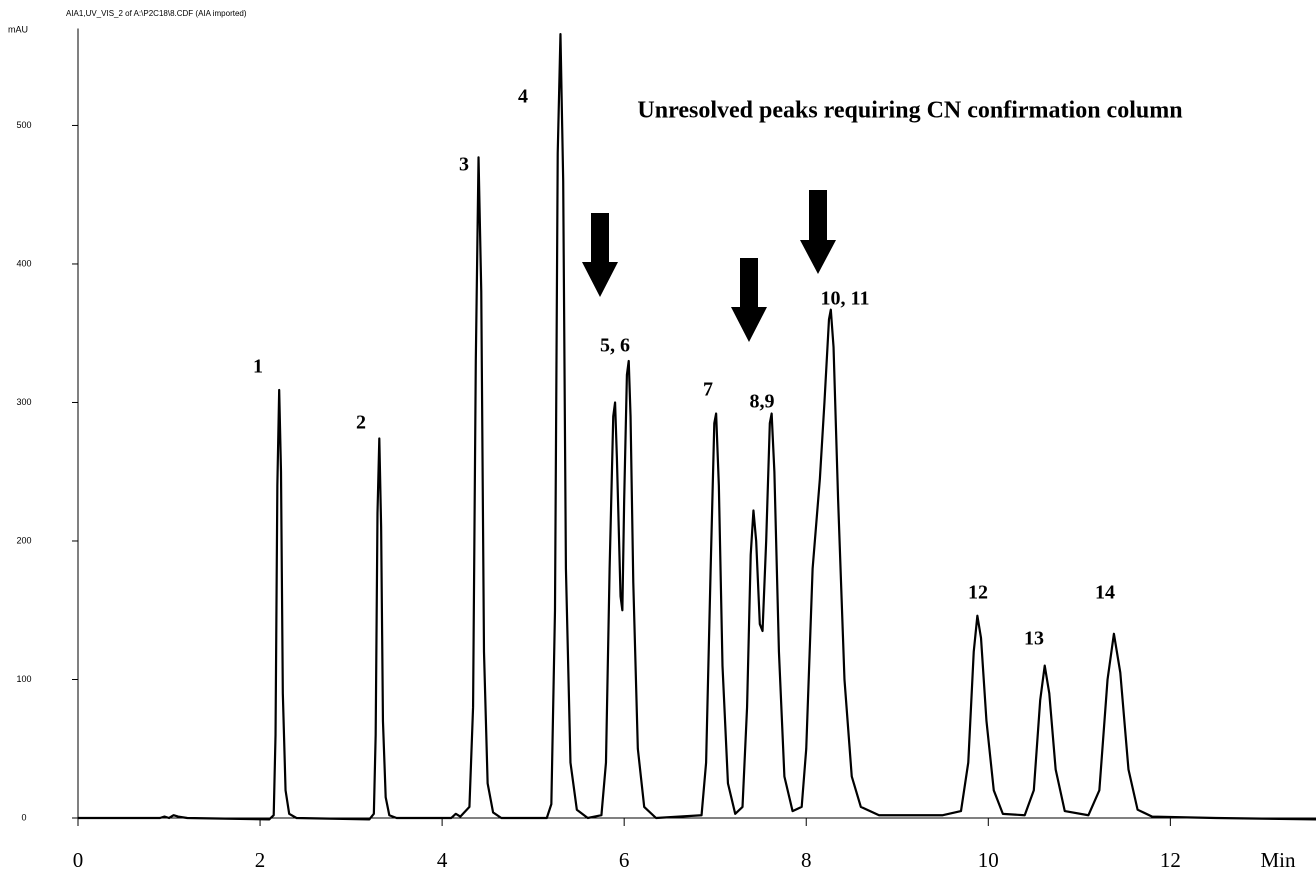  Describe the element at coordinates (23, 817) in the screenshot. I see `y-tick-label: 0` at that location.